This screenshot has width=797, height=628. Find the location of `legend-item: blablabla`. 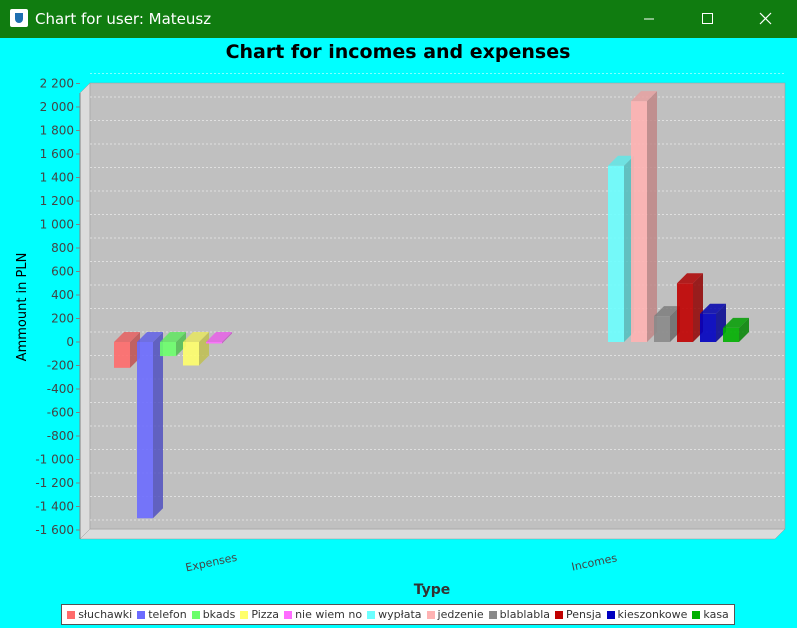

legend-item: blablabla is located at coordinates (519, 614).